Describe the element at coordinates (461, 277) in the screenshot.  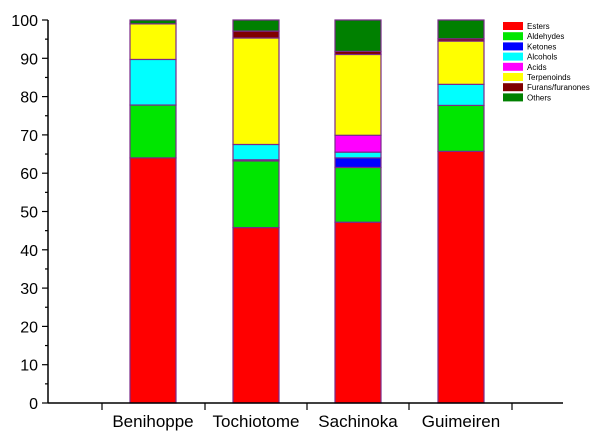
I see `bar-segment-guimeiren-esters` at that location.